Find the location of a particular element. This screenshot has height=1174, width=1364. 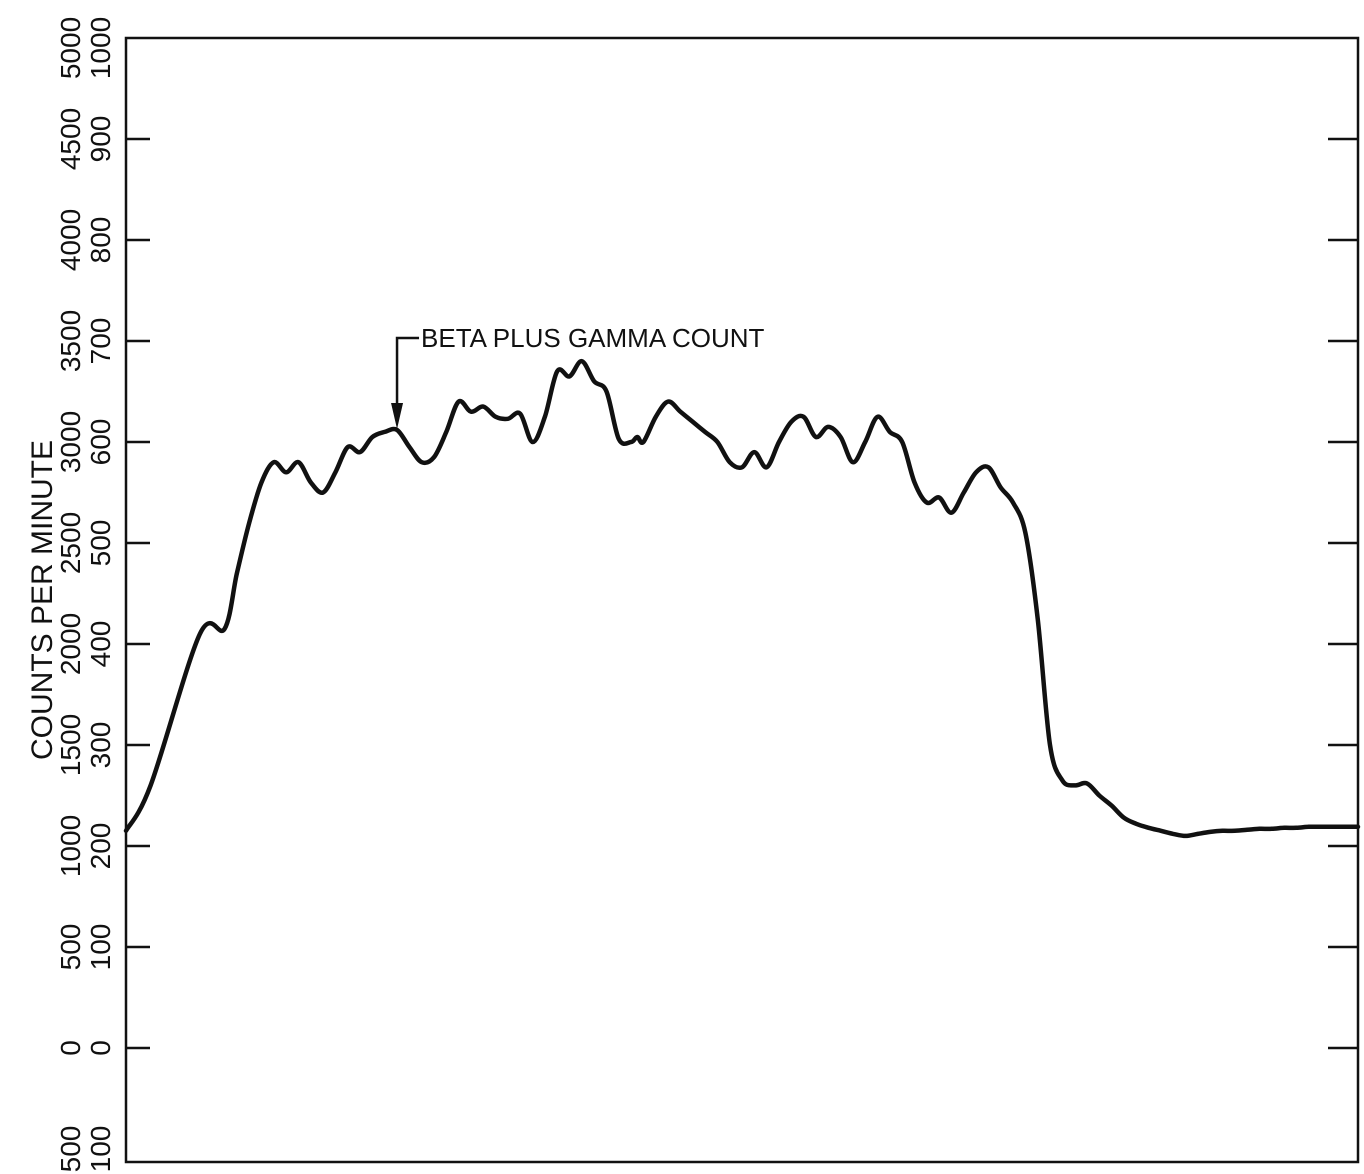

y-tick-label-inner: 900 is located at coordinates (100, 139).